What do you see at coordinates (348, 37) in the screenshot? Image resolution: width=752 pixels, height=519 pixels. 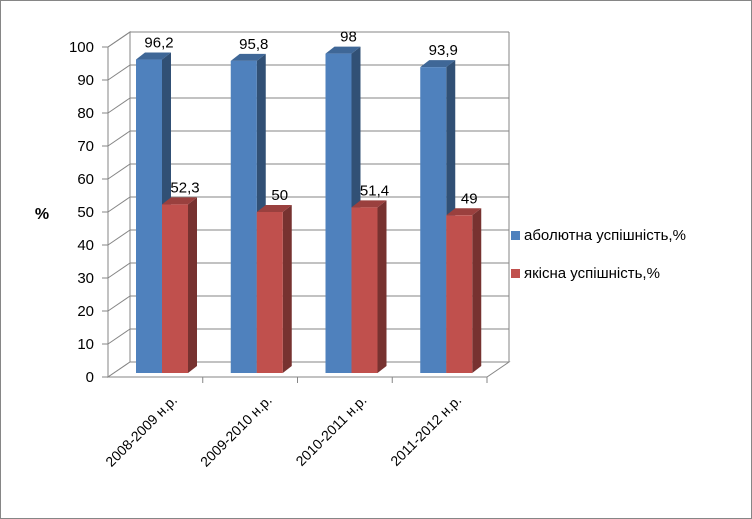 I see `data-label: 98` at bounding box center [348, 37].